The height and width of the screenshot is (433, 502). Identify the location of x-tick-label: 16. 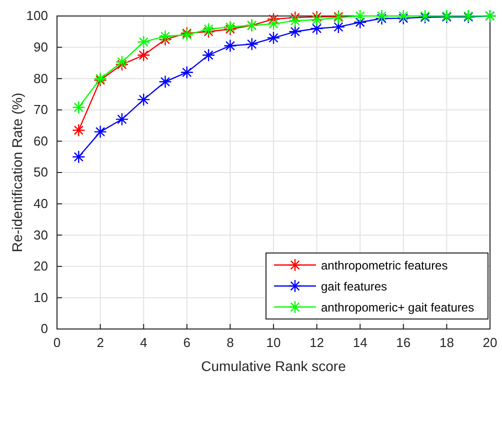
(403, 342).